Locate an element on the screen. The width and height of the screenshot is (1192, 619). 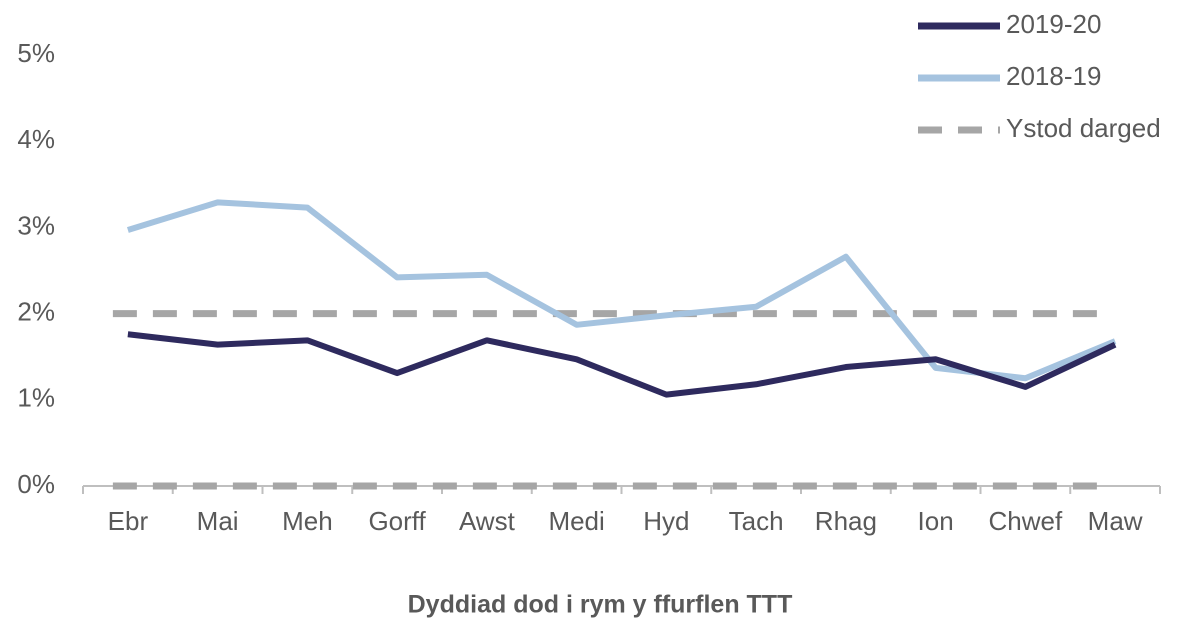
legend-label: 2018-19 is located at coordinates (1053, 76).